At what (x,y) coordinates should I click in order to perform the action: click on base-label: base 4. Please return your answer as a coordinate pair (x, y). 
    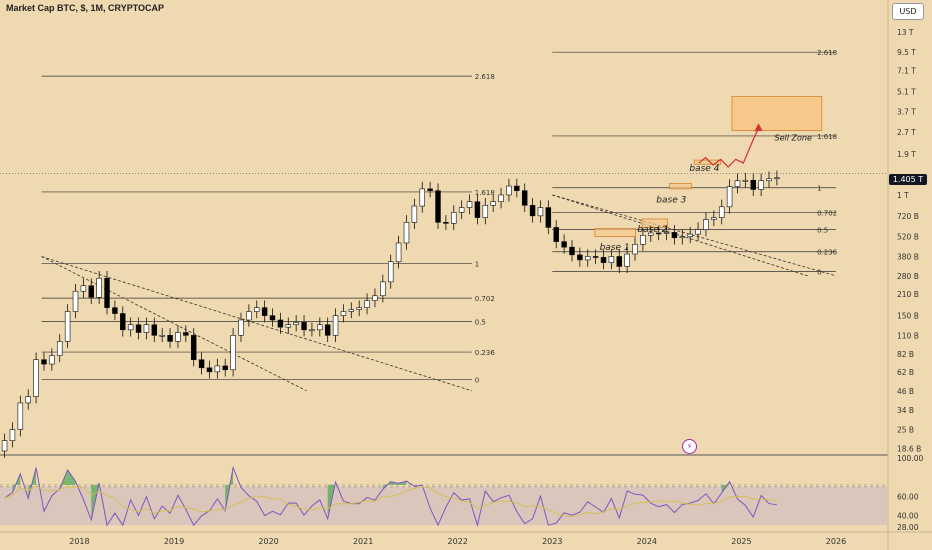
    Looking at the image, I should click on (704, 169).